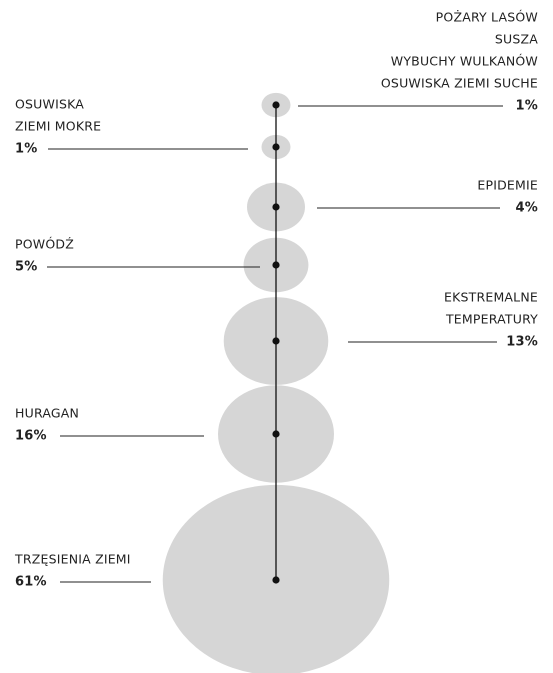 The image size is (553, 673). What do you see at coordinates (491, 297) in the screenshot?
I see `category-label: EKSTREMALNE` at bounding box center [491, 297].